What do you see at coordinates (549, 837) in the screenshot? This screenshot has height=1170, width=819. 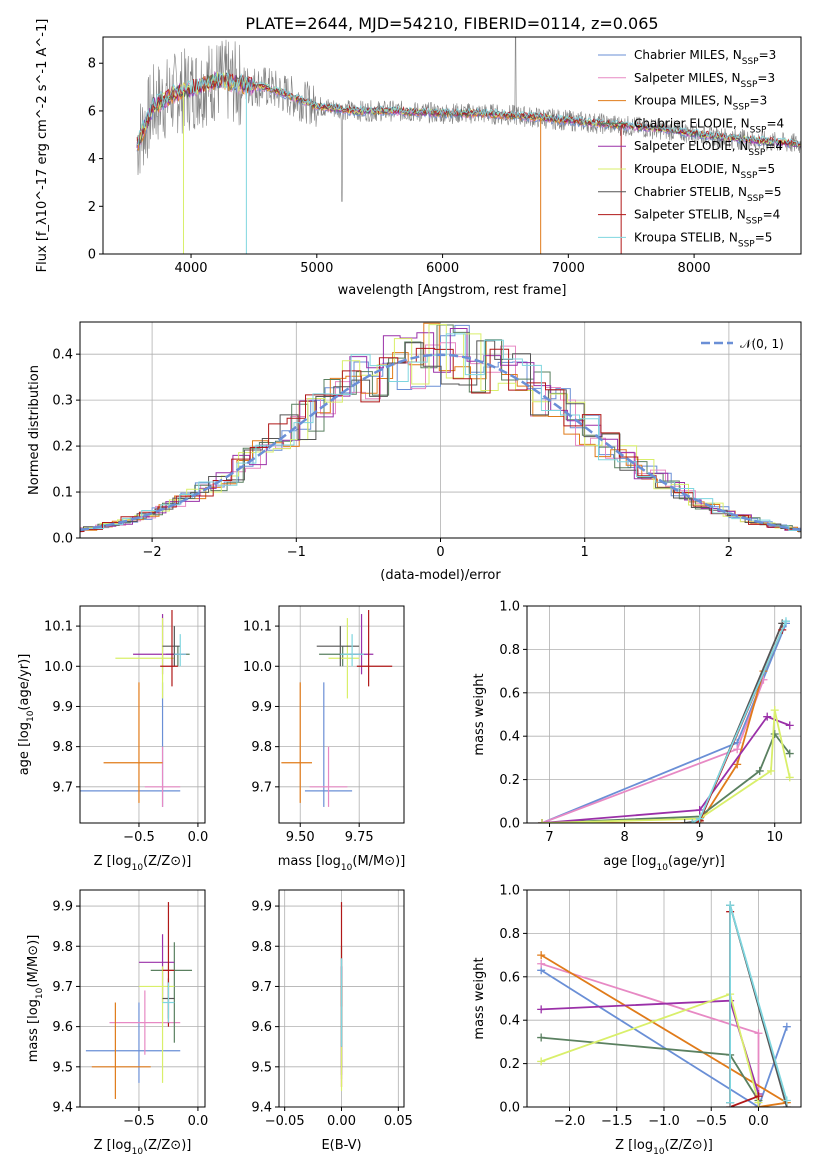 I see `x-tick-label: 7` at bounding box center [549, 837].